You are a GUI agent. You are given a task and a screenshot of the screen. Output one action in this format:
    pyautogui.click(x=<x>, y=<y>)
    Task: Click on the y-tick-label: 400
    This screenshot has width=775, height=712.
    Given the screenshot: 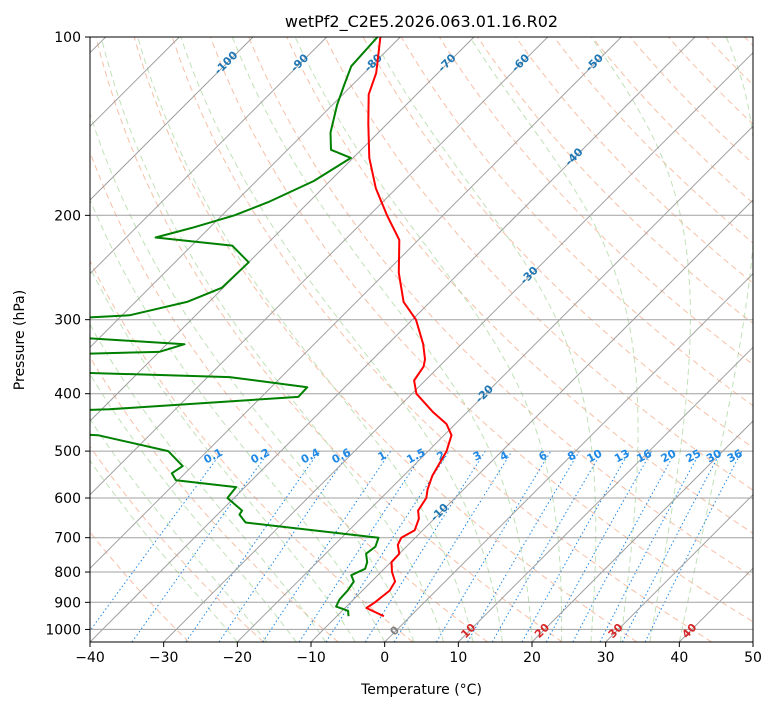 What is the action you would take?
    pyautogui.click(x=67, y=395)
    